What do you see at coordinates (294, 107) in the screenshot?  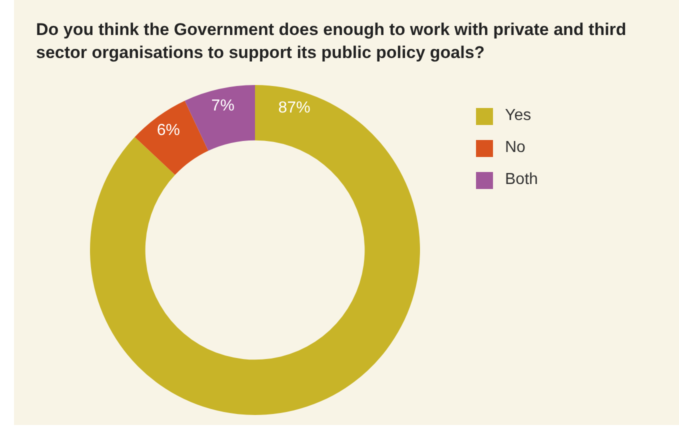 I see `data-label: 87%` at bounding box center [294, 107].